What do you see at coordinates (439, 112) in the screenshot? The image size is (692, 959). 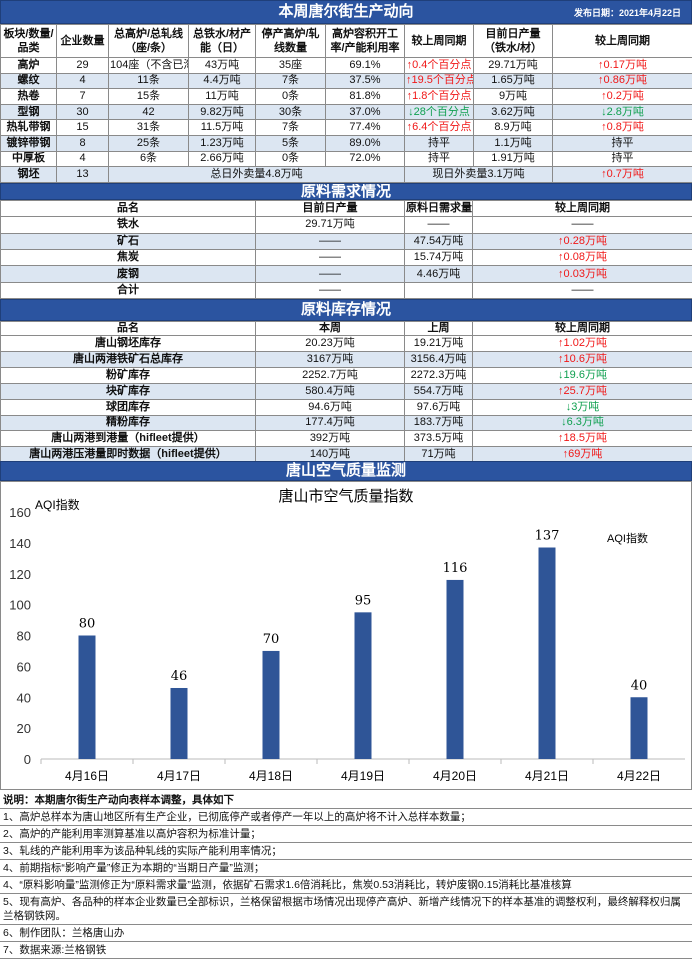 I see `table-cell: ↓28个百分点` at bounding box center [439, 112].